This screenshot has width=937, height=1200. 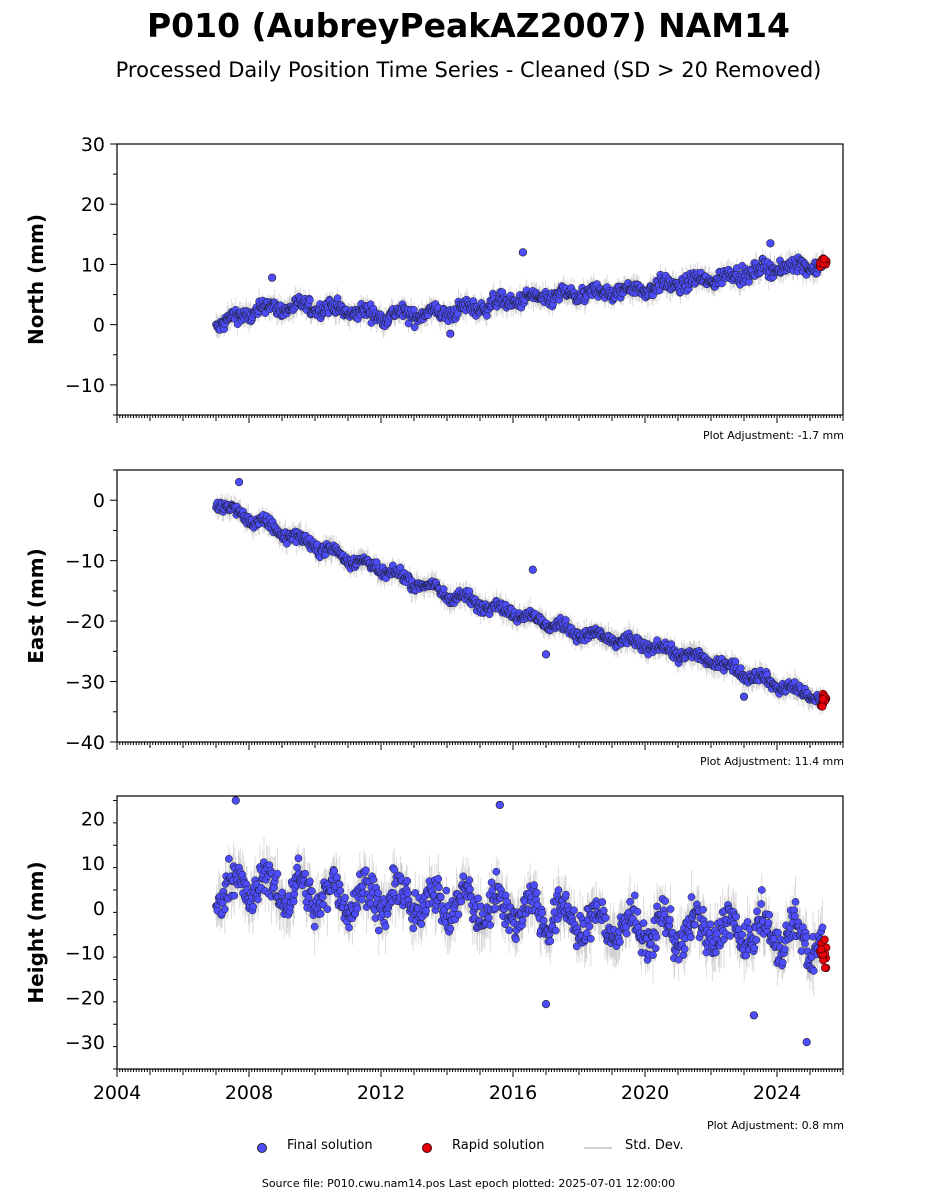 What do you see at coordinates (85, 743) in the screenshot?
I see `y-tick-label: −40` at bounding box center [85, 743].